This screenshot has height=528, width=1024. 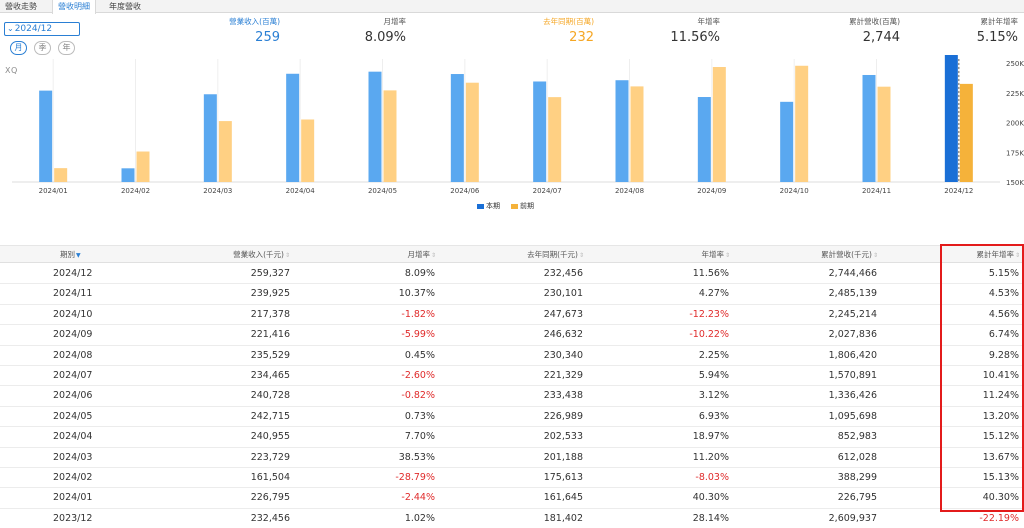 What do you see at coordinates (73, 477) in the screenshot?
I see `cell-period: 2024/02` at bounding box center [73, 477].